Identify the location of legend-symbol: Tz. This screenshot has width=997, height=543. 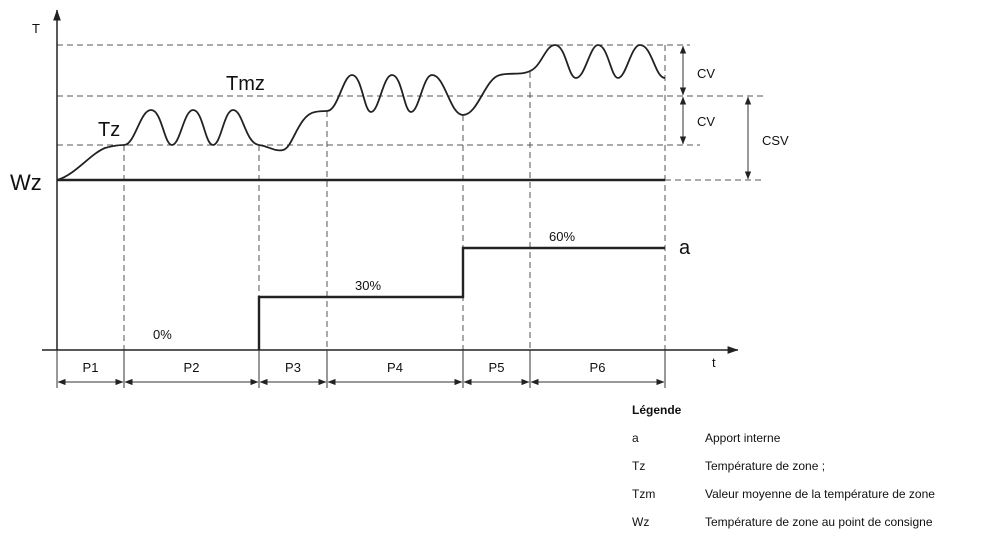
(638, 466).